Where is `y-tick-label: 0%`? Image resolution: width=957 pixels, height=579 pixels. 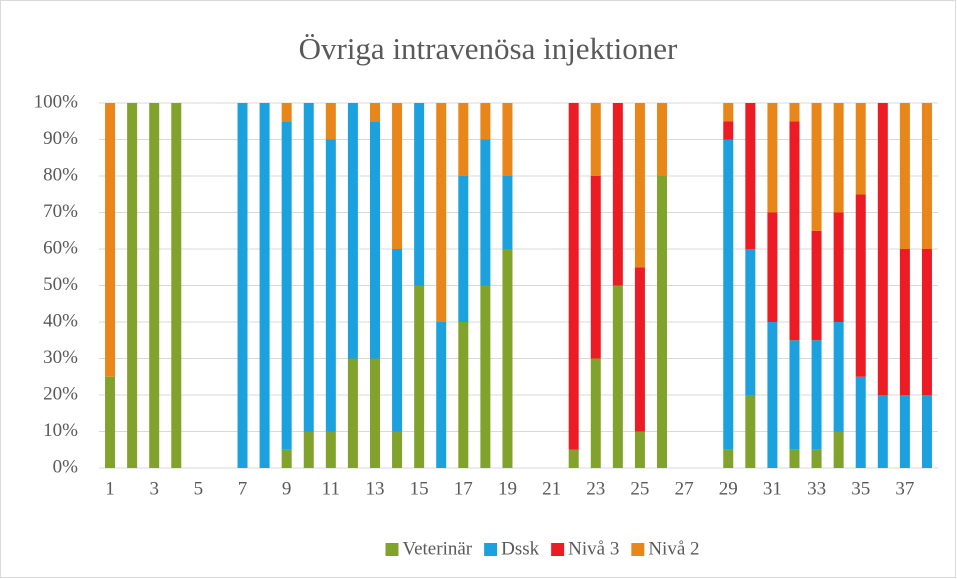 y-tick-label: 0% is located at coordinates (66, 466).